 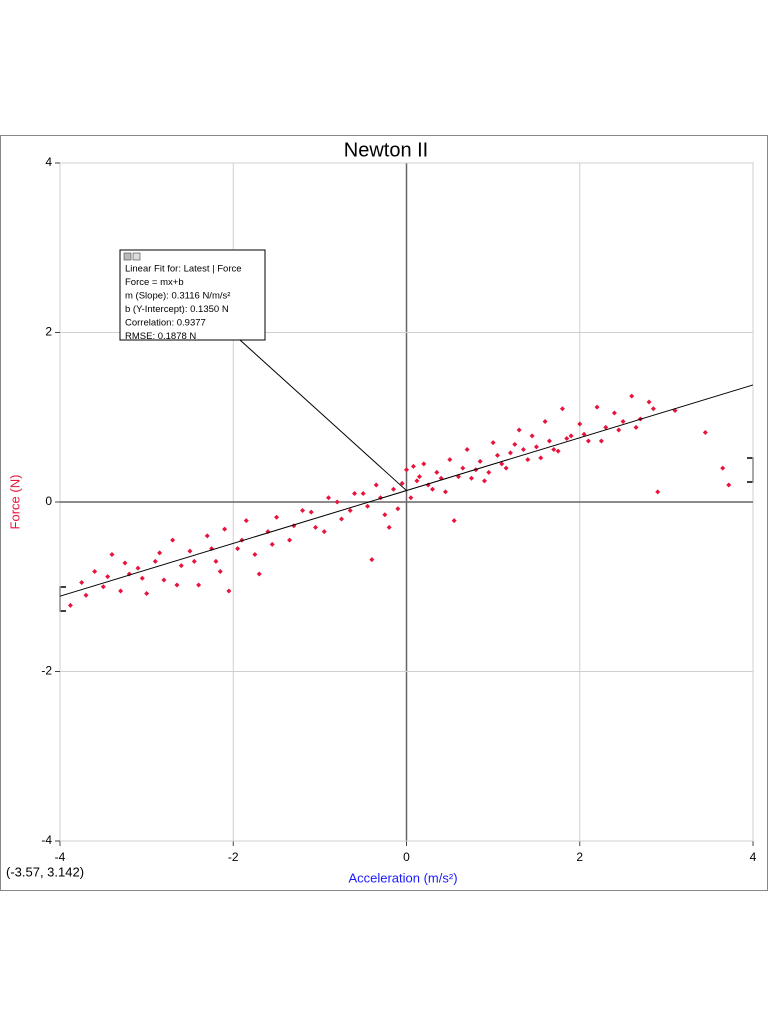 I want to click on chart-title: Newton II, so click(x=386, y=150).